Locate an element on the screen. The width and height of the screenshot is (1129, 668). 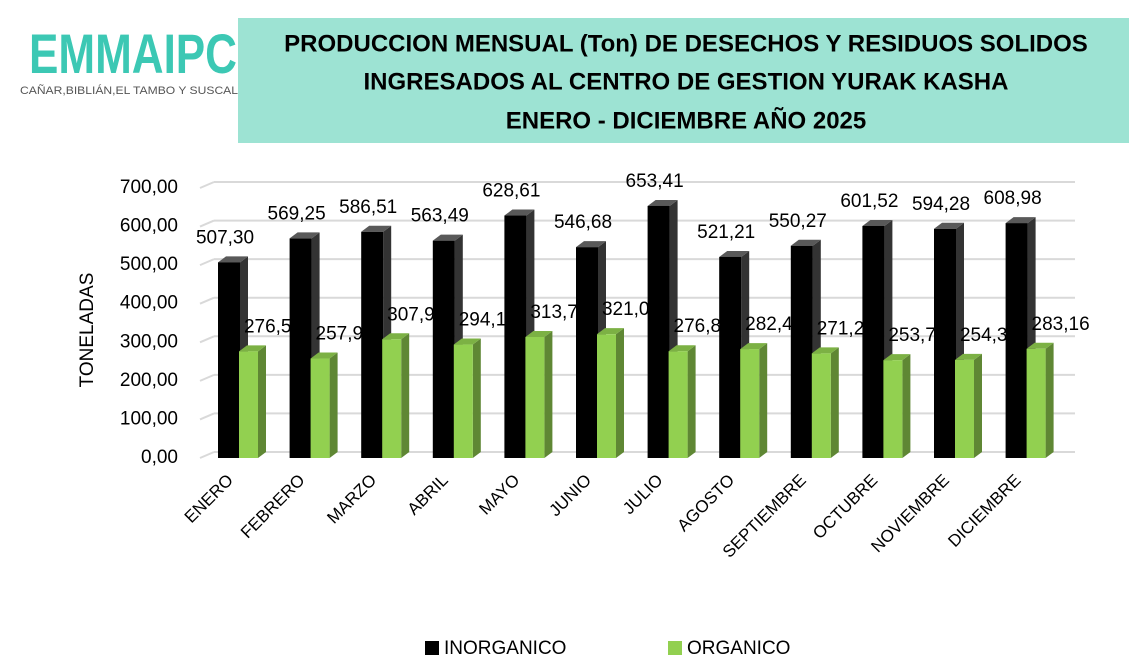
y-tick-label: 400,00 is located at coordinates (149, 303).